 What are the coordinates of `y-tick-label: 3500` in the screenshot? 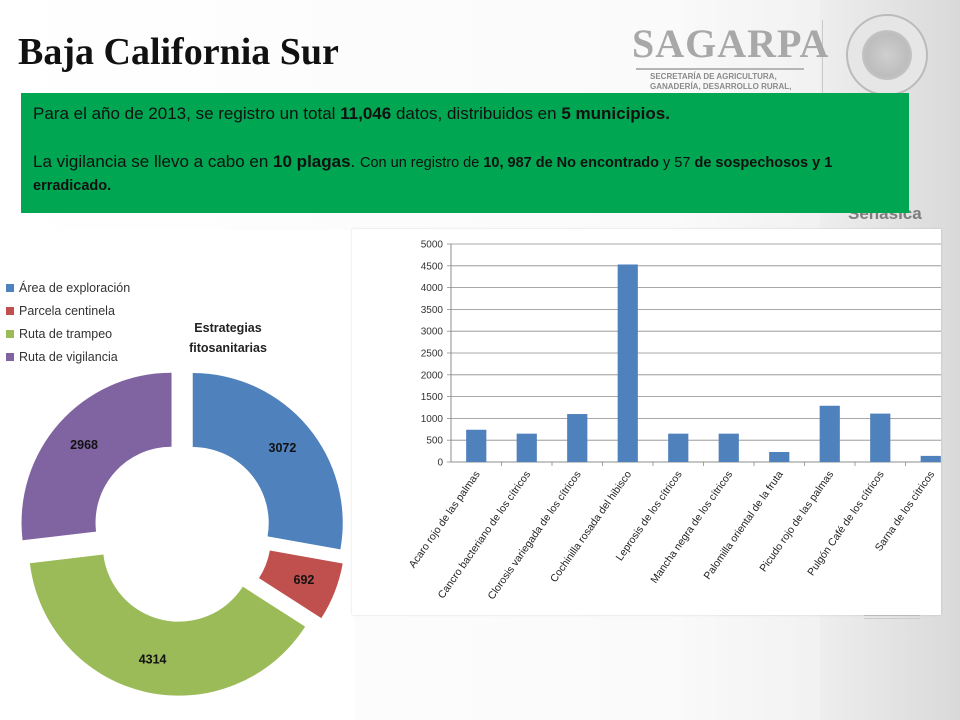 It's located at (432, 310).